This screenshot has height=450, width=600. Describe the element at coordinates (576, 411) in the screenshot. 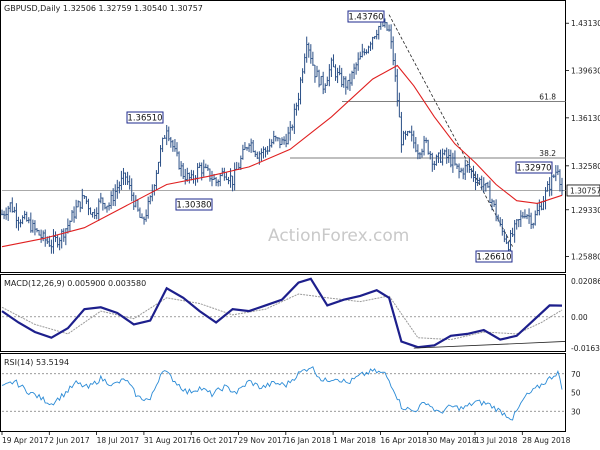

I see `rsi-tick-label: 30` at that location.